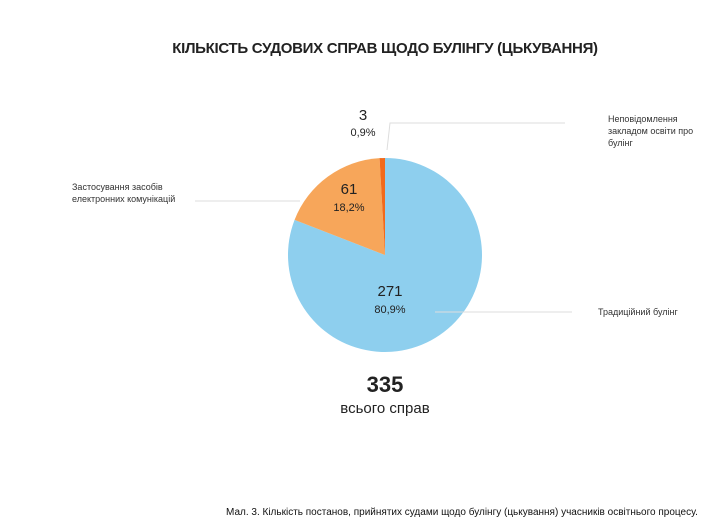 This screenshot has width=720, height=525. What do you see at coordinates (385, 384) in the screenshot?
I see `total-value: 335` at bounding box center [385, 384].